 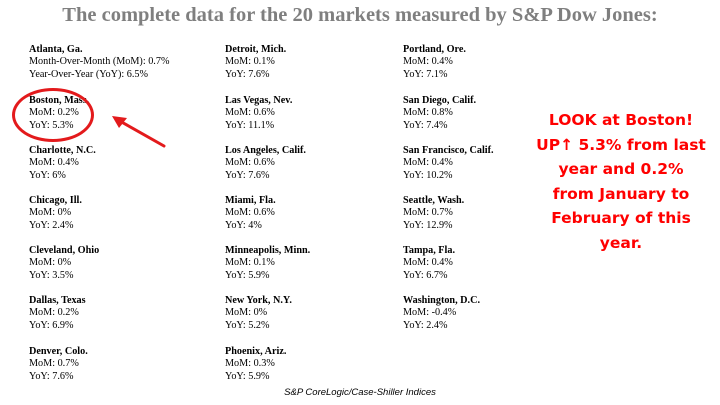 What do you see at coordinates (441, 300) in the screenshot?
I see `market-name: Washington, D.C.` at bounding box center [441, 300].